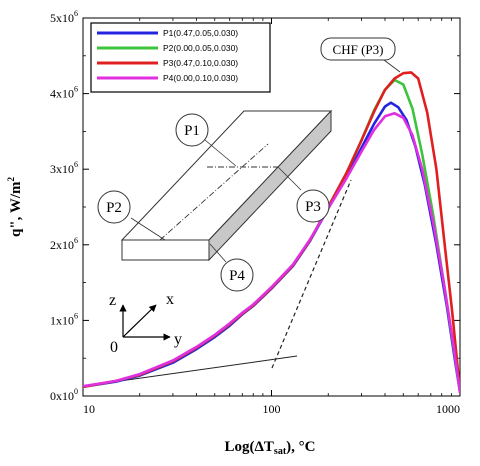 The width and height of the screenshot is (480, 466). I want to click on plate-leader-p3, so click(289, 178).